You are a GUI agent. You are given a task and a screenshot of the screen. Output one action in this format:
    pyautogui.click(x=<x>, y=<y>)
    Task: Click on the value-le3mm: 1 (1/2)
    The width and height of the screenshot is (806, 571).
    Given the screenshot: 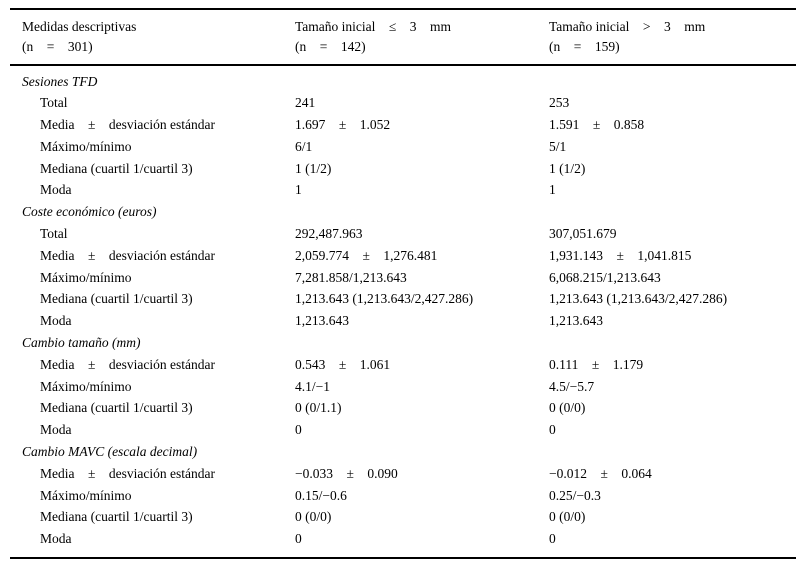 What is the action you would take?
    pyautogui.click(x=313, y=168)
    